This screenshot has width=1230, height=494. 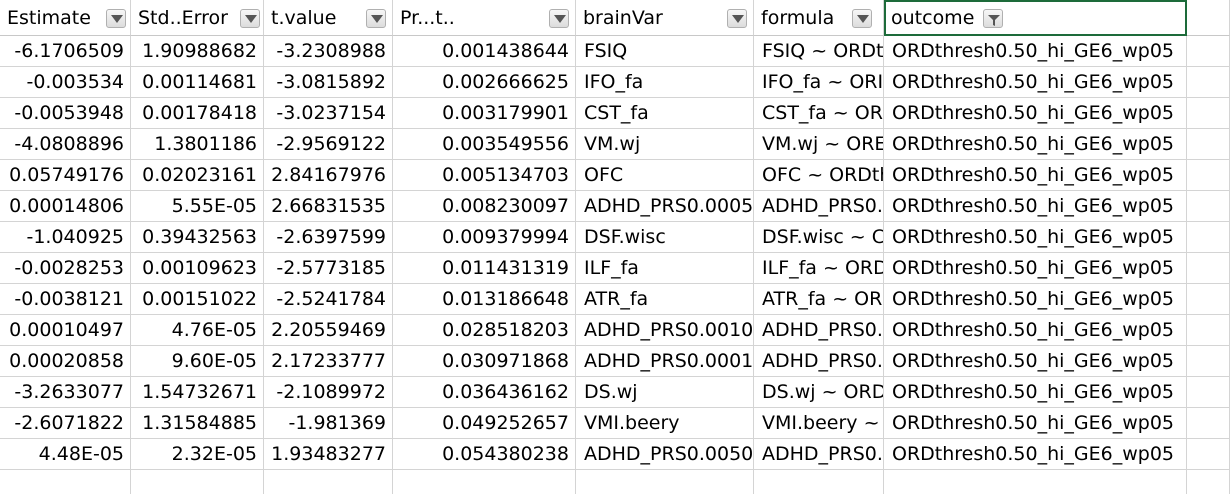 I want to click on cell-estimate: -0.0053948, so click(x=65, y=113).